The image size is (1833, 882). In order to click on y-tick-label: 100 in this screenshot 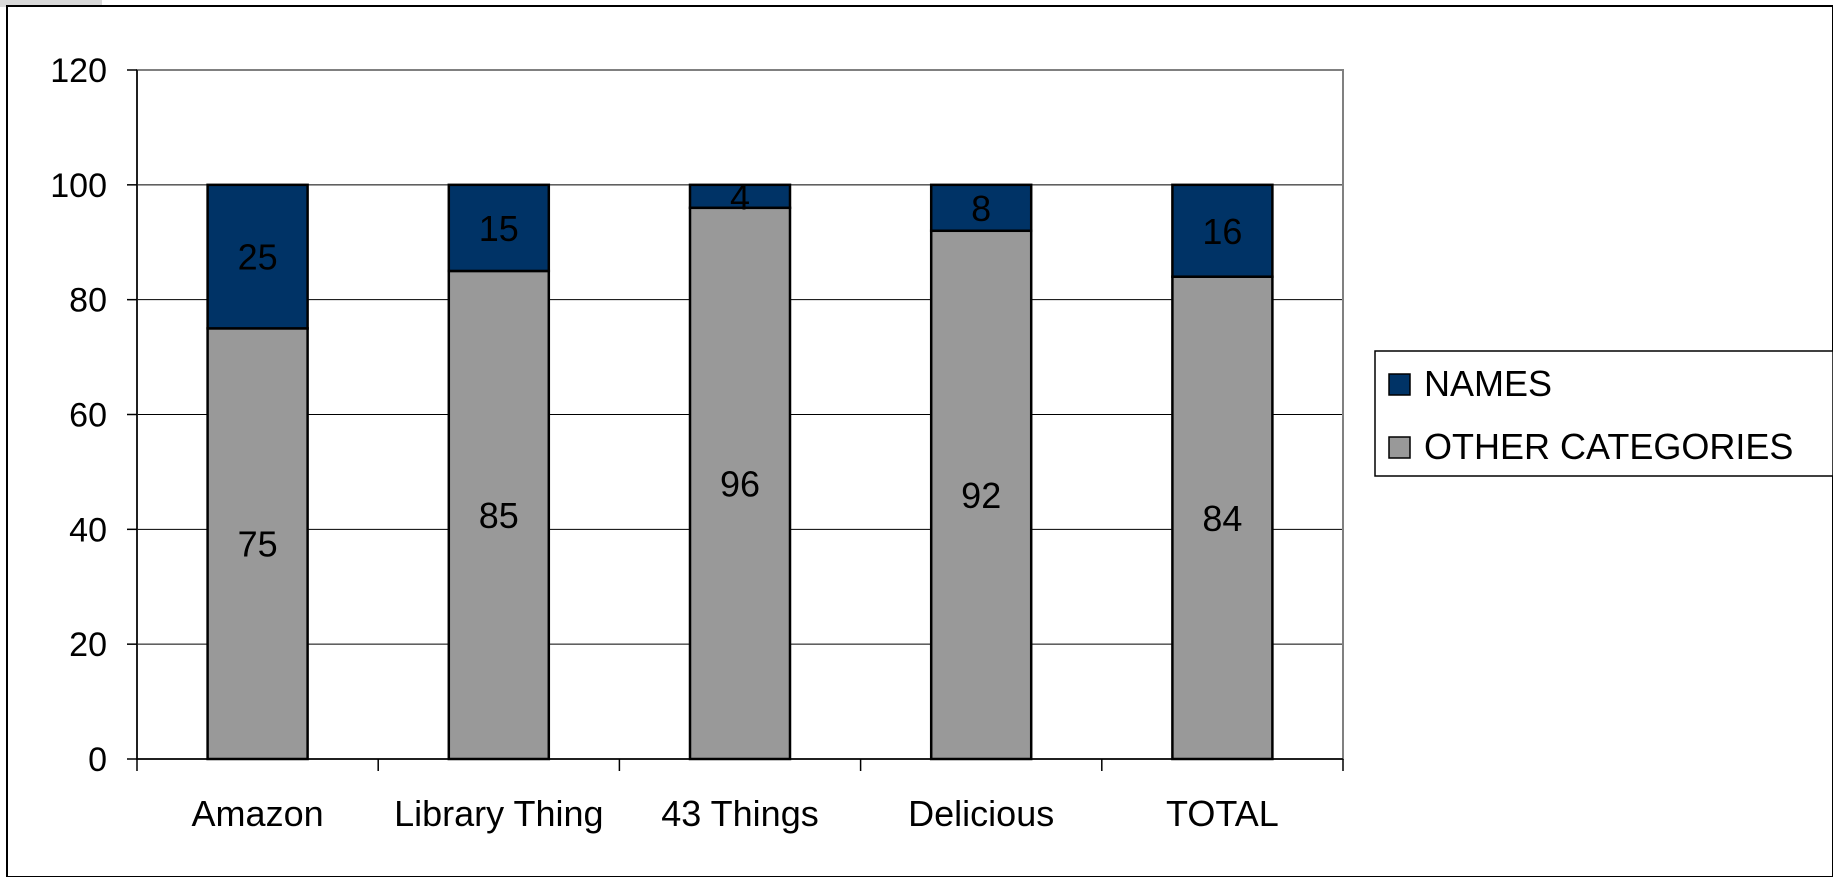, I will do `click(78, 186)`.